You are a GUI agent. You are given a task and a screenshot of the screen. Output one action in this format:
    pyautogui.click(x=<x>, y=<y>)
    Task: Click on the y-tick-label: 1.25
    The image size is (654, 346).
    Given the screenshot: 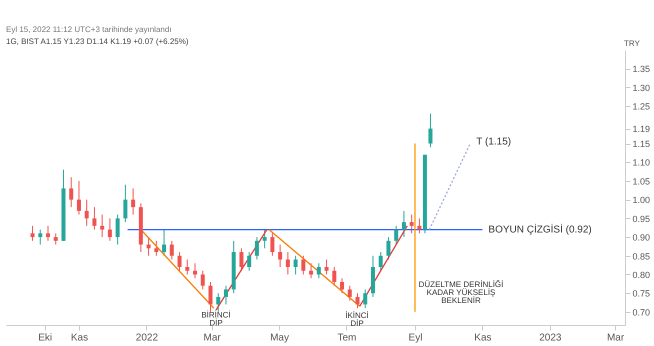 What is the action you would take?
    pyautogui.click(x=641, y=107)
    